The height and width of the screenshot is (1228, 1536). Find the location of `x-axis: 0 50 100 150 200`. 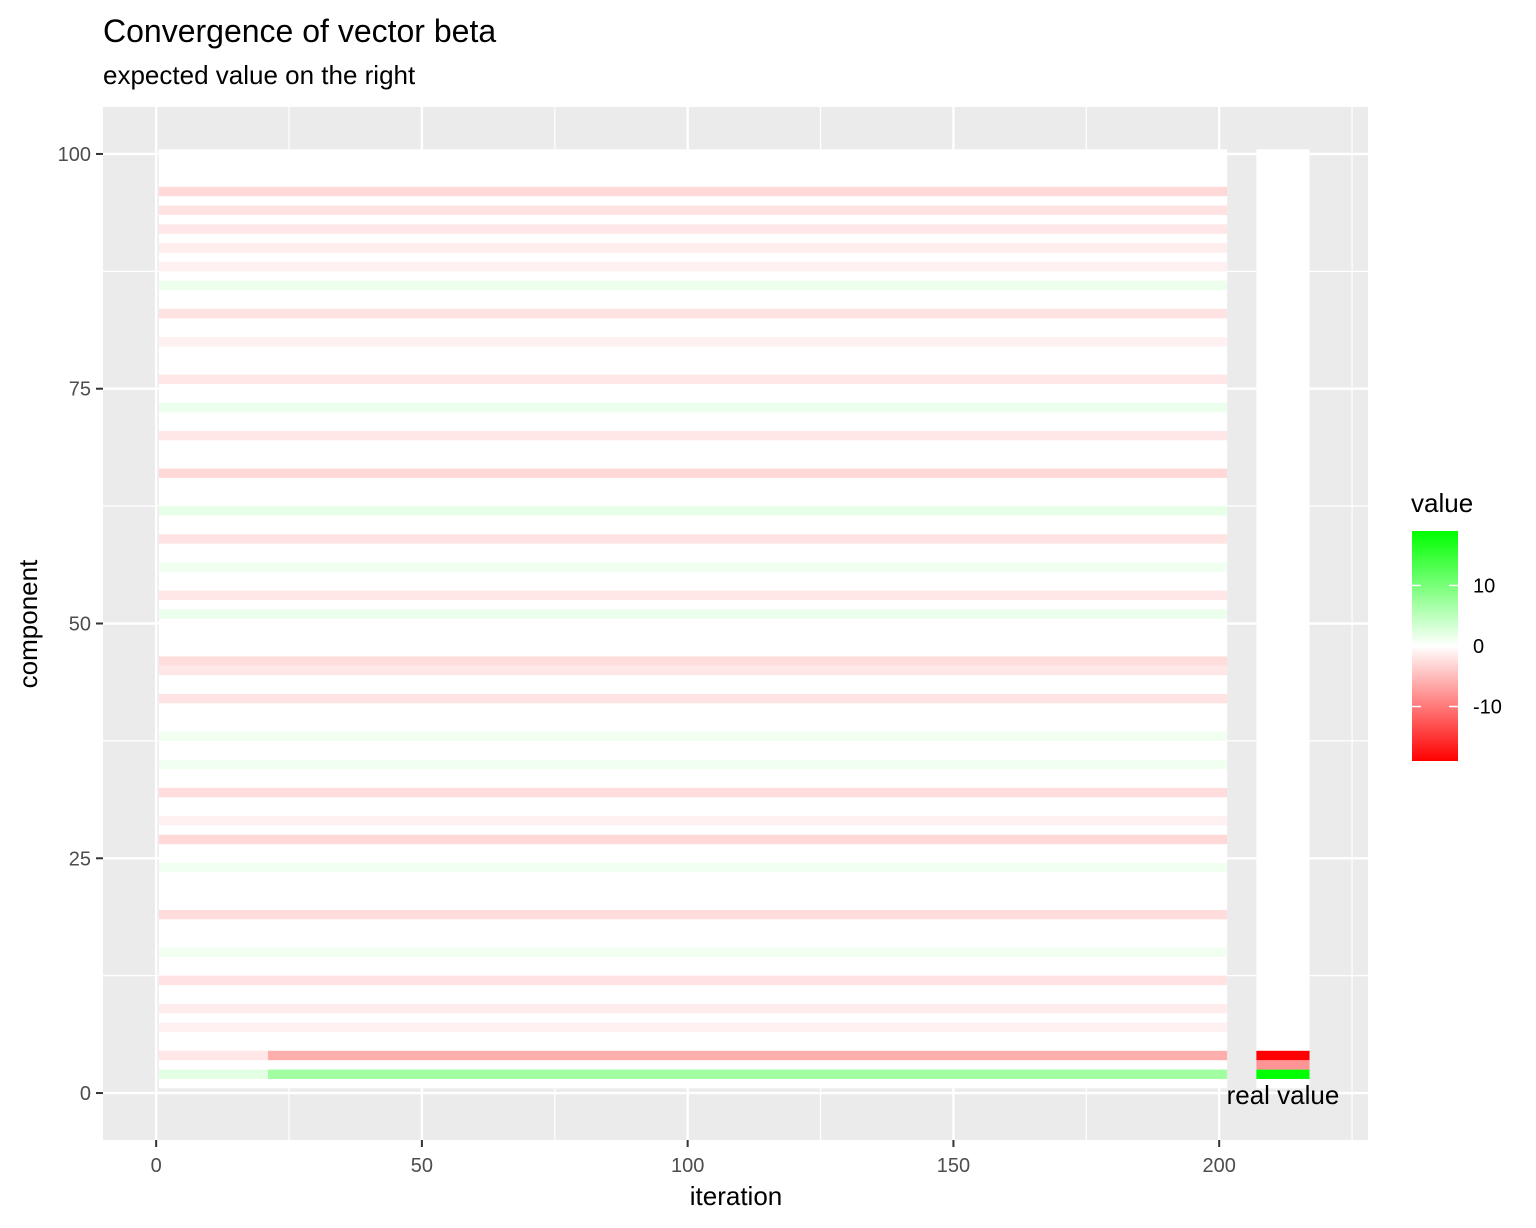

x-axis: 0 50 100 150 200 is located at coordinates (693, 1158).